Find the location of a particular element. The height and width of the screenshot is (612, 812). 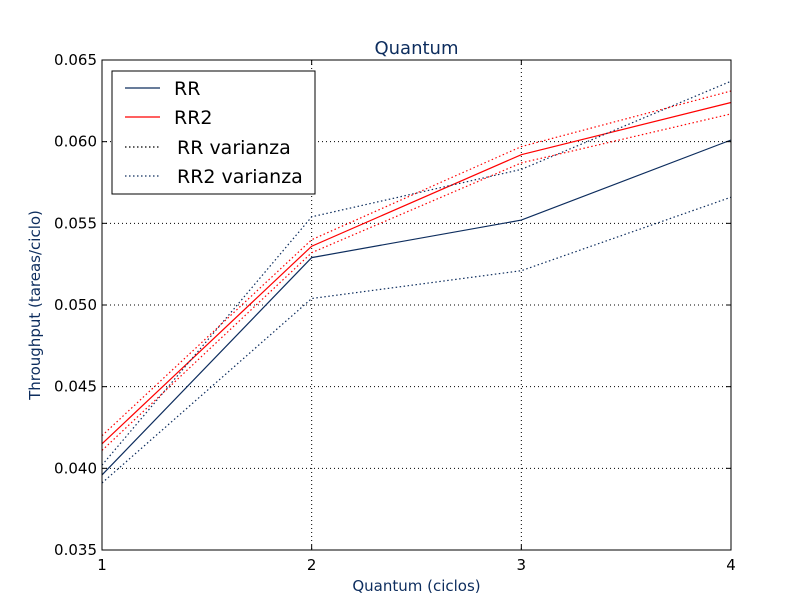

x-tick-label: 4 is located at coordinates (731, 565).